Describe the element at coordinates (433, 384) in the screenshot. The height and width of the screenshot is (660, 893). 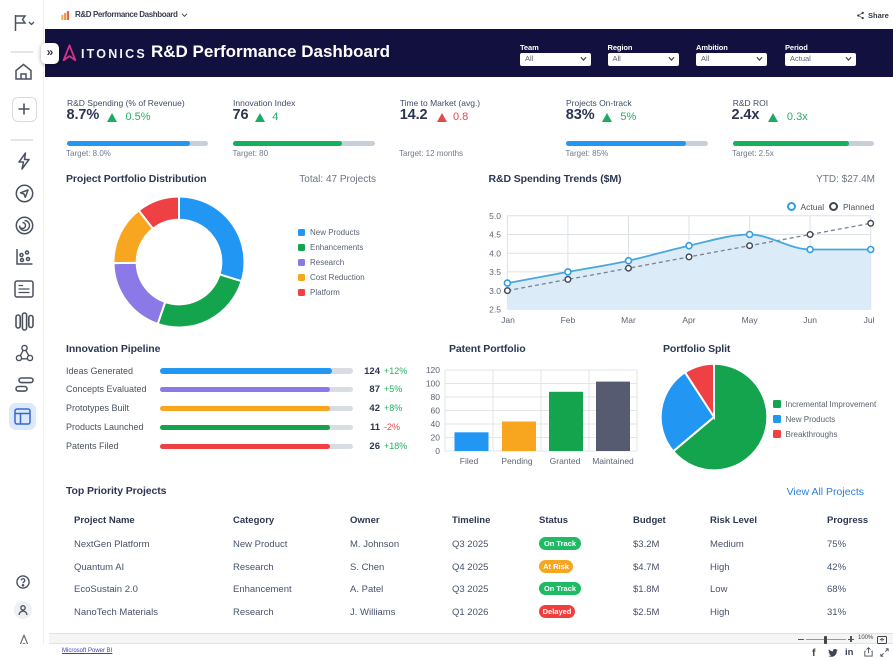
I see `svg-text: 100` at that location.